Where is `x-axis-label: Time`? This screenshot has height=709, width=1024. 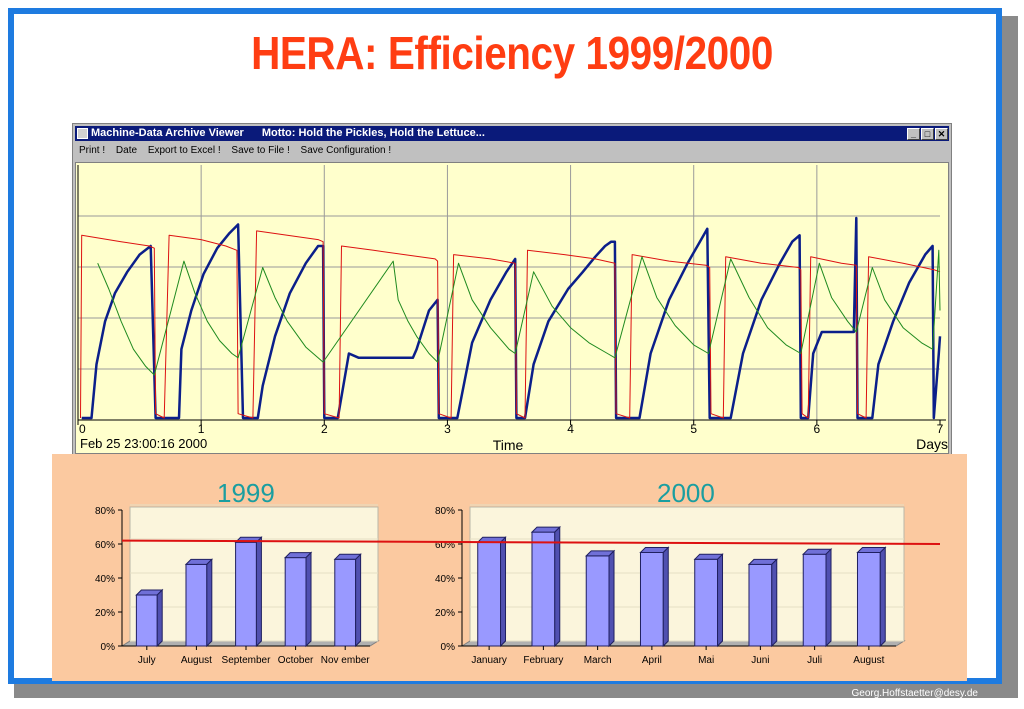 x-axis-label: Time is located at coordinates (508, 445).